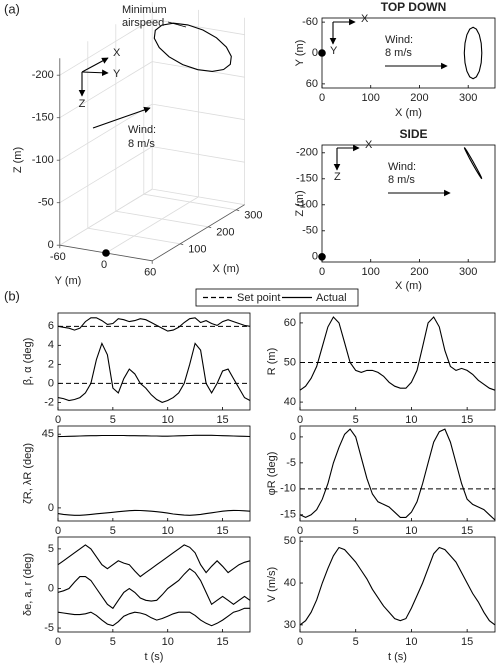  I want to click on z-tick-label: -50, so click(46, 203).